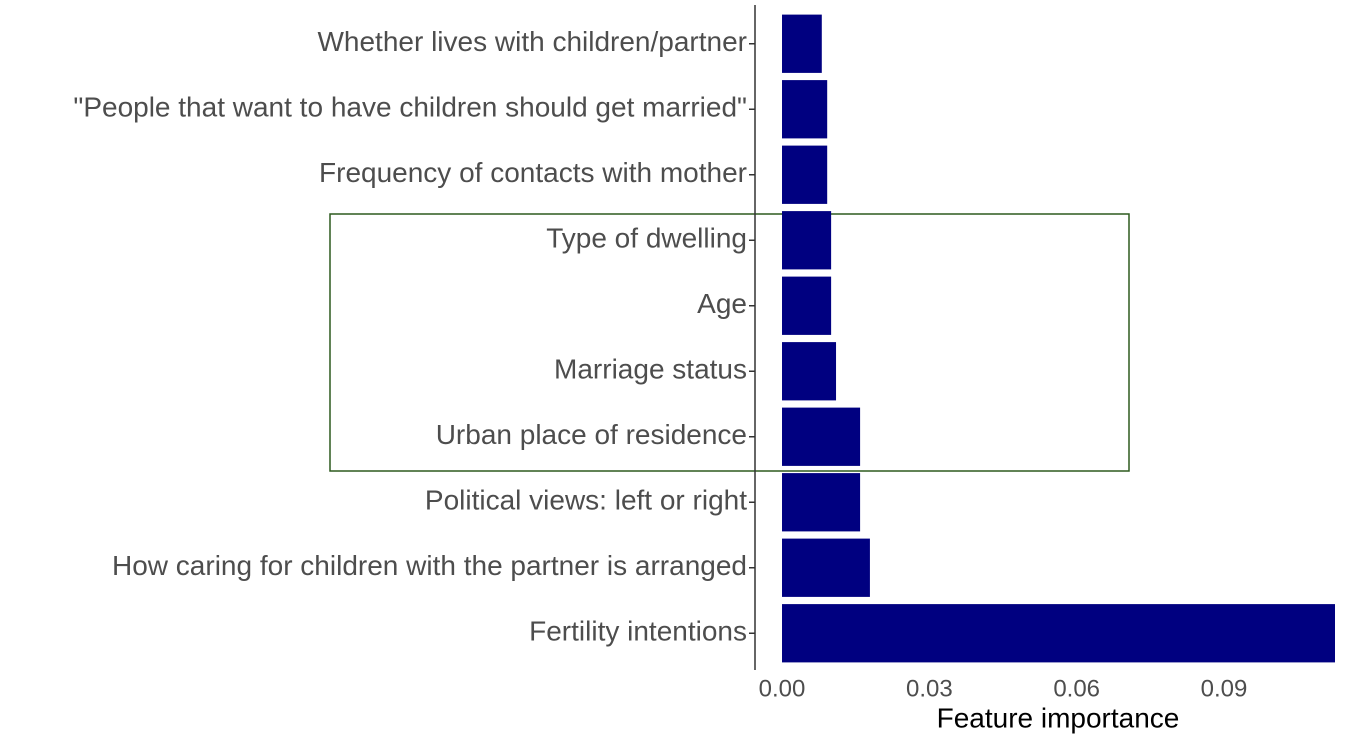 The height and width of the screenshot is (739, 1345). Describe the element at coordinates (1224, 688) in the screenshot. I see `x-tick-label: 0.09` at that location.